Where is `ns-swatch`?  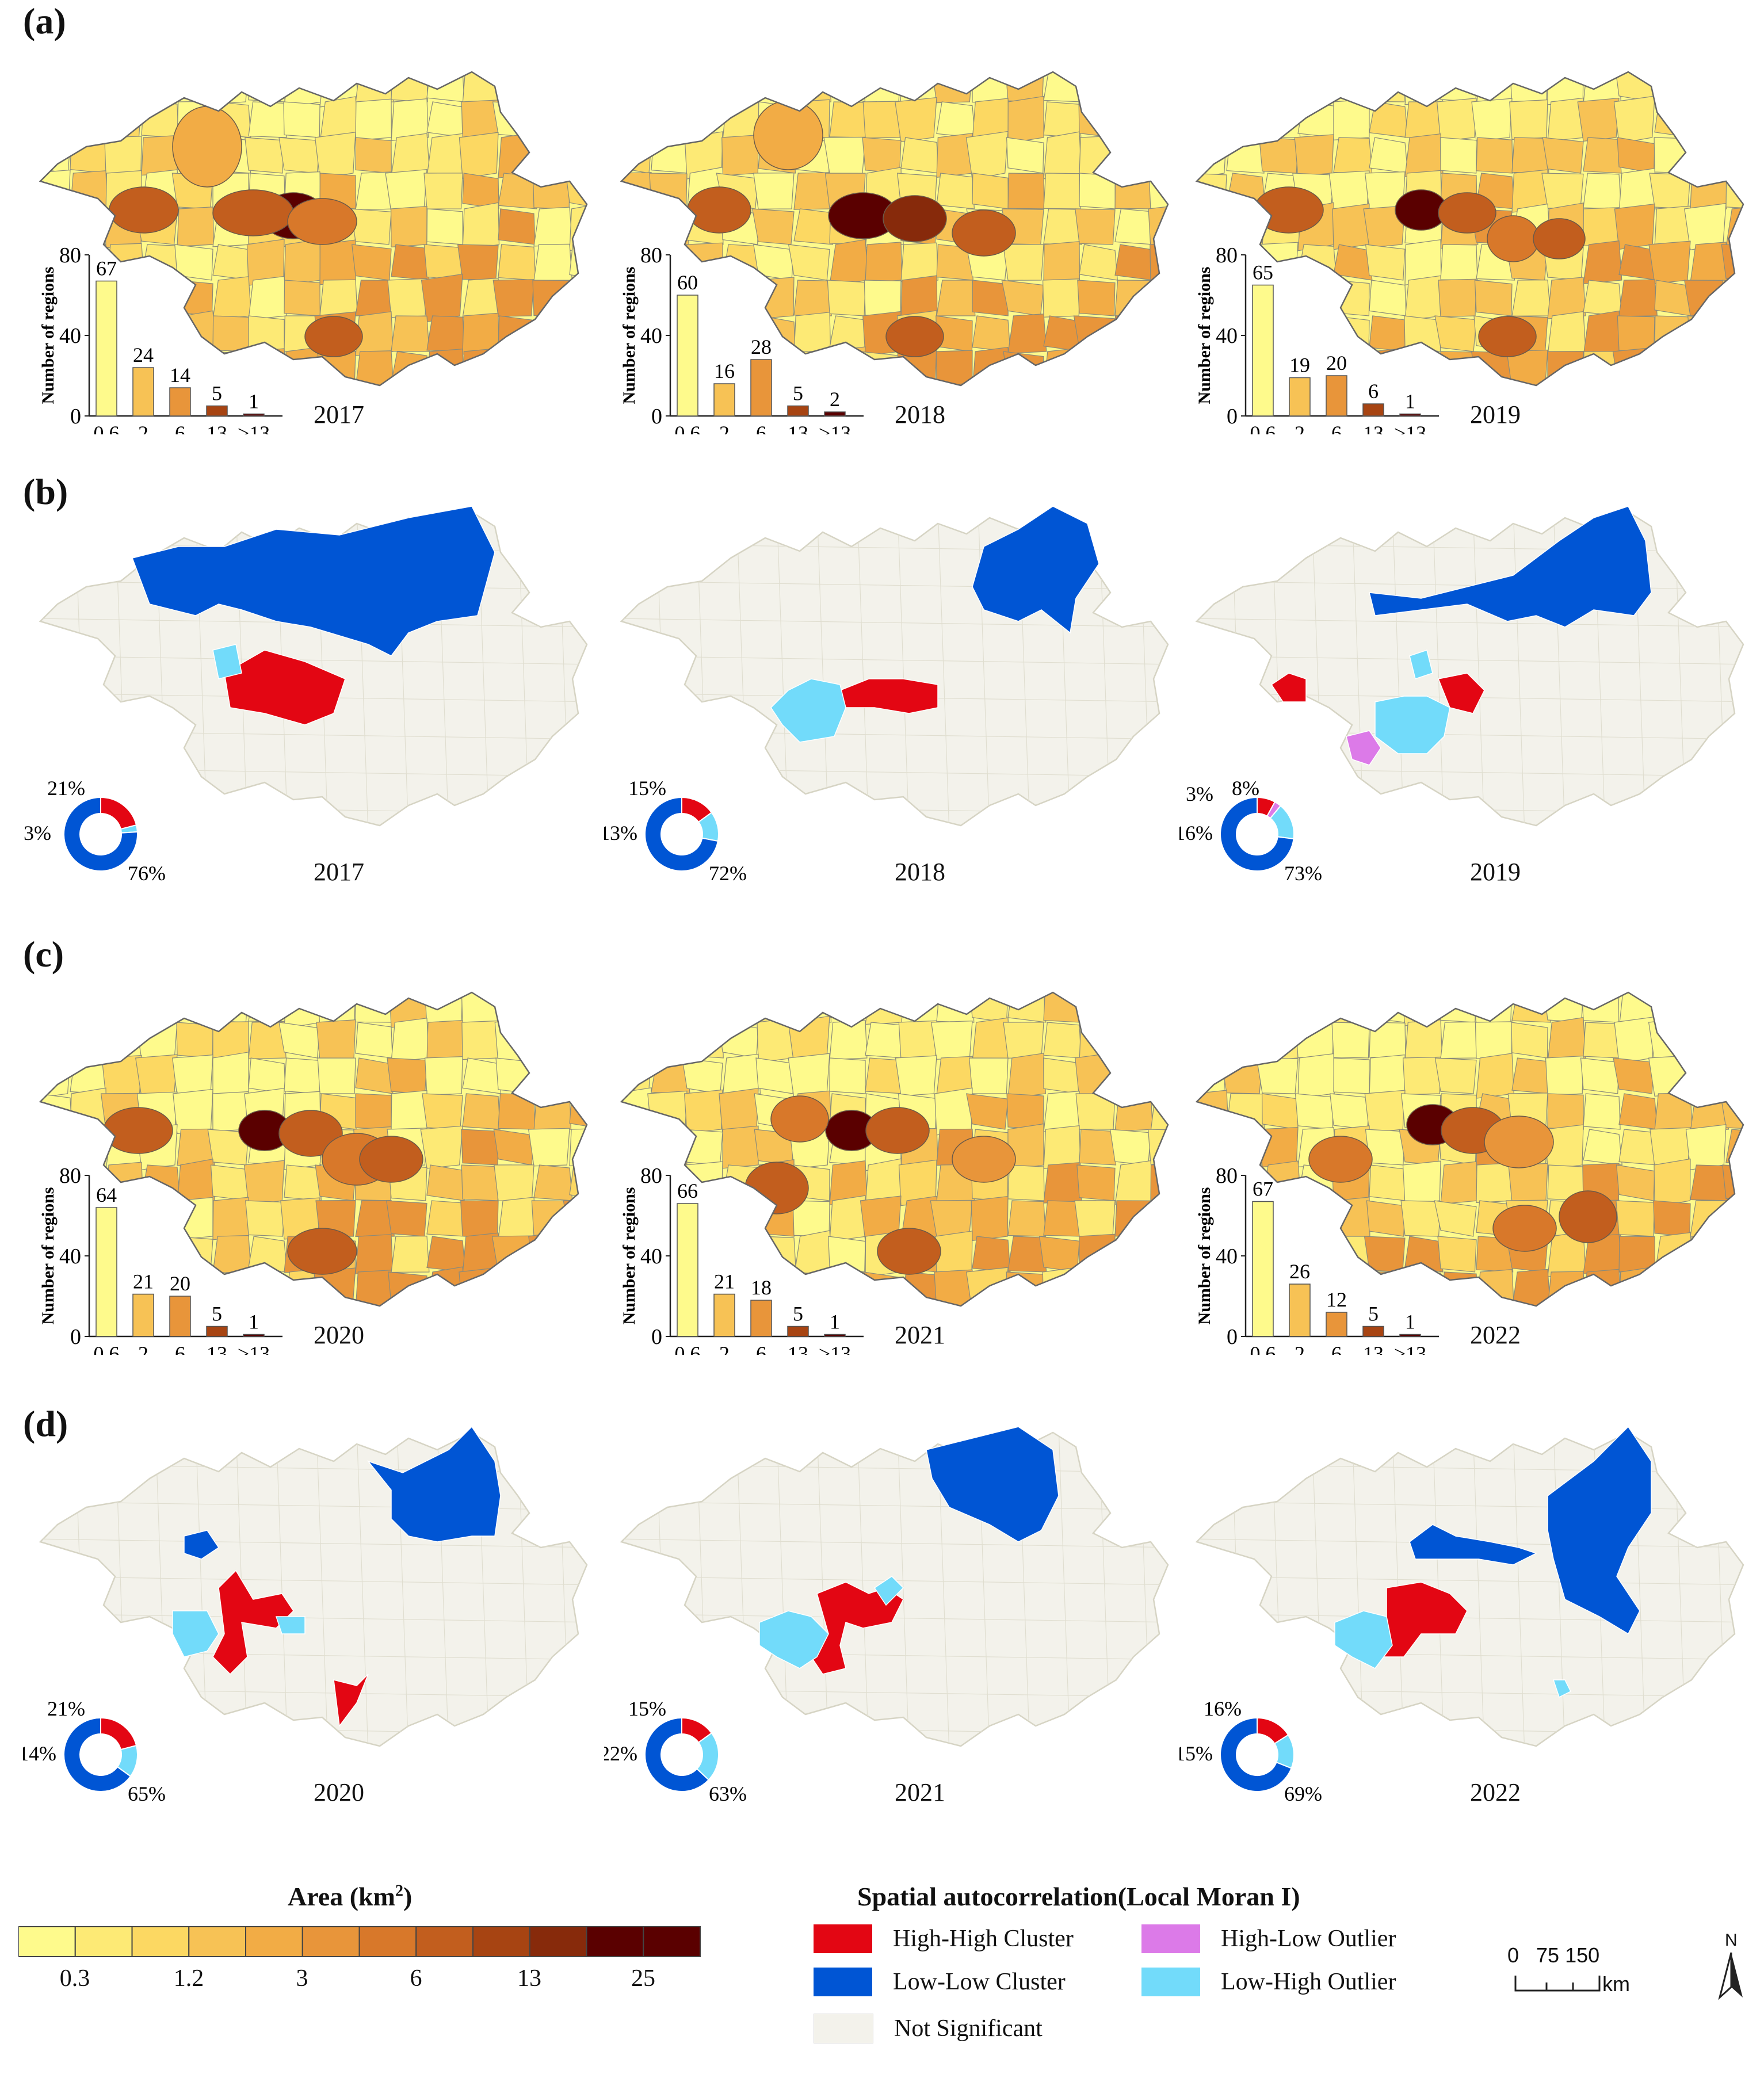
ns-swatch is located at coordinates (843, 2028).